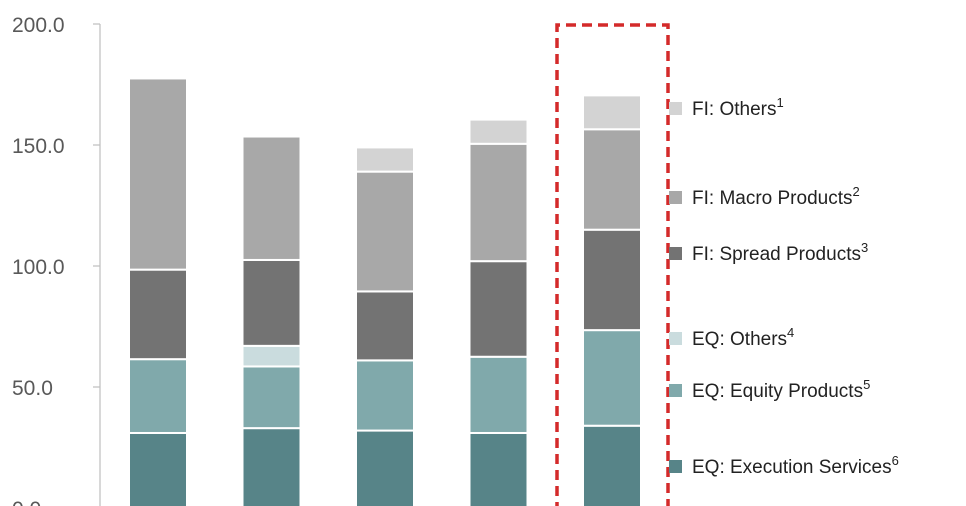 The height and width of the screenshot is (506, 966). I want to click on legend-label: FI: Others1, so click(738, 107).